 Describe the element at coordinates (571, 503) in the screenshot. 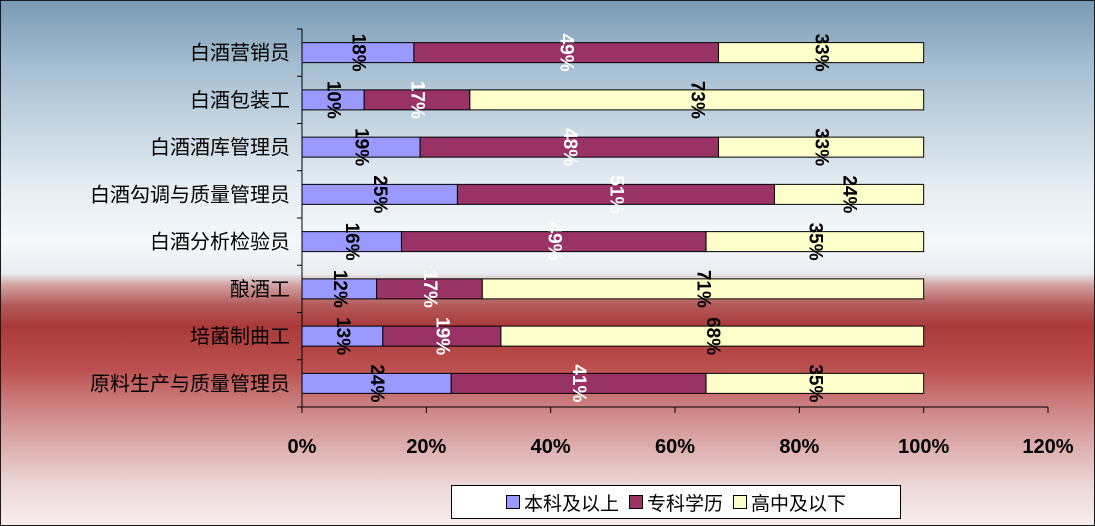

I see `legend-label: 本科及以上` at that location.